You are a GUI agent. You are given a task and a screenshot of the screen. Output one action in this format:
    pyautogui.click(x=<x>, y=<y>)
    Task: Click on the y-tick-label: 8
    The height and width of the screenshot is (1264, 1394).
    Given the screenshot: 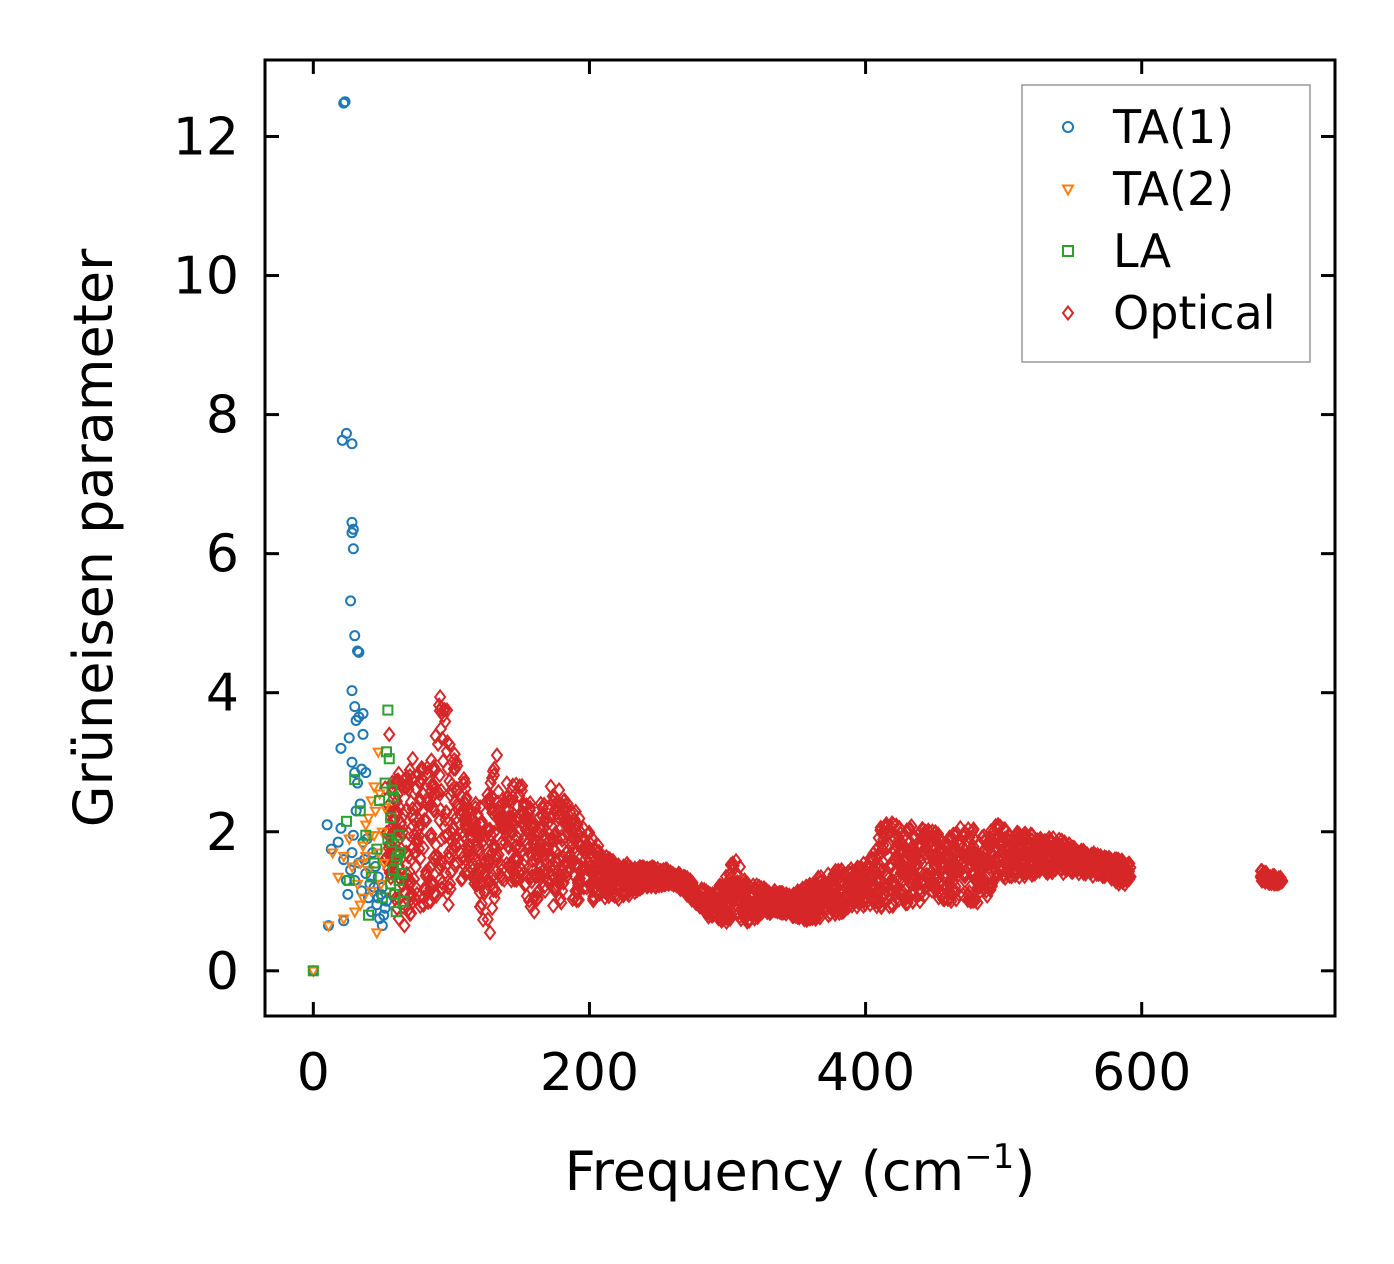 What is the action you would take?
    pyautogui.click(x=222, y=416)
    